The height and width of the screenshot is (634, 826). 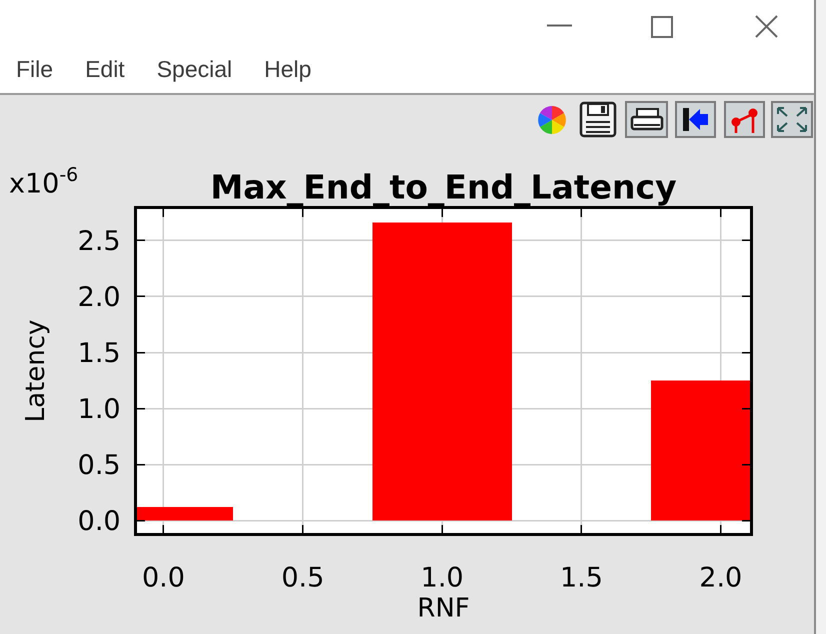 What do you see at coordinates (43, 182) in the screenshot?
I see `text: x10$^{-6}$` at bounding box center [43, 182].